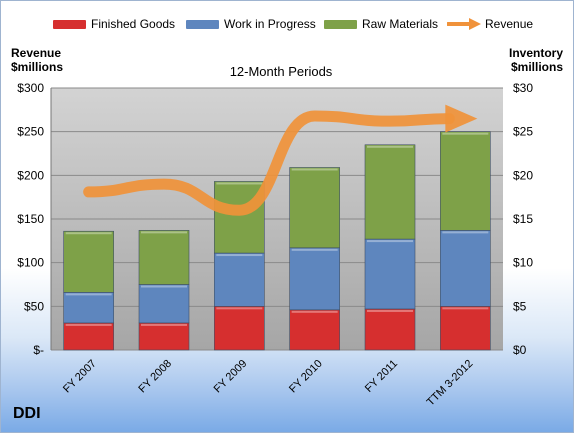 Image resolution: width=574 pixels, height=433 pixels. Describe the element at coordinates (450, 383) in the screenshot. I see `x-tick-label: TTM 3-2012` at that location.